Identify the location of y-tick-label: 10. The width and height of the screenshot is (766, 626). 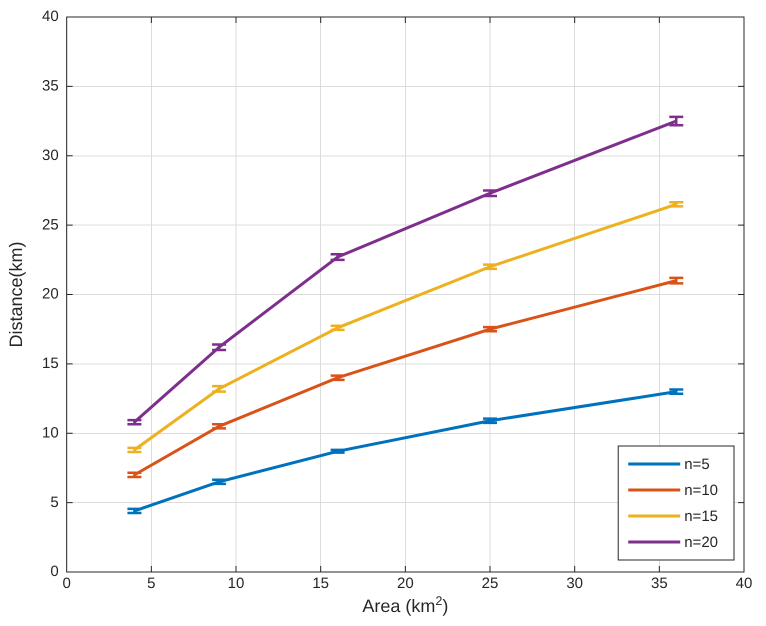
(50, 433).